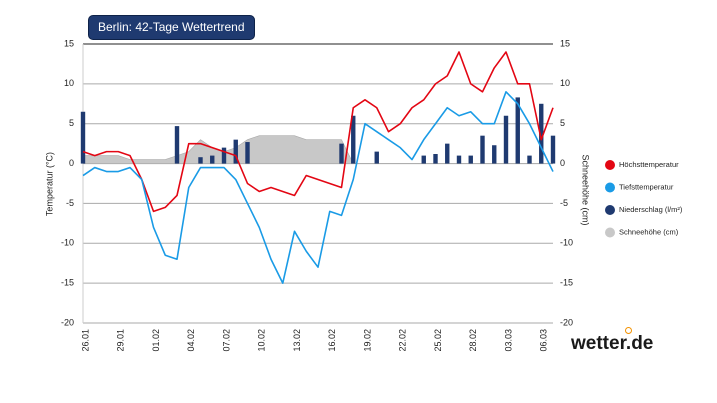 This screenshot has width=717, height=403. What do you see at coordinates (70, 203) in the screenshot?
I see `y-tick-label: -5` at bounding box center [70, 203].